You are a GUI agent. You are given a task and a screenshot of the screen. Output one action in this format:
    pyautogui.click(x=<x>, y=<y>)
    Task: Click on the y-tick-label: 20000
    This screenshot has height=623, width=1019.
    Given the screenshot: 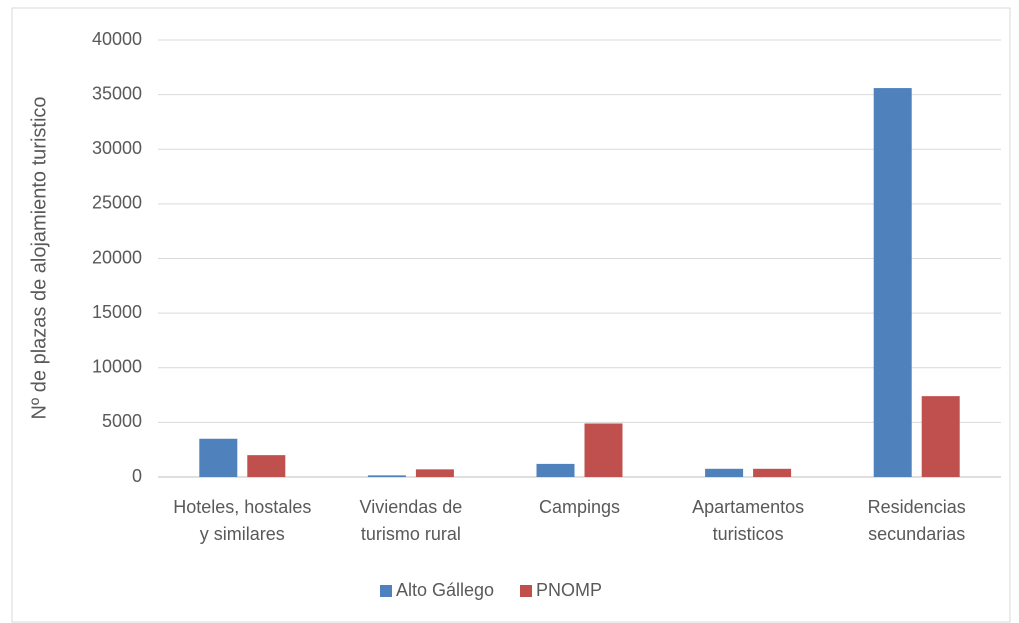 What is the action you would take?
    pyautogui.click(x=117, y=257)
    